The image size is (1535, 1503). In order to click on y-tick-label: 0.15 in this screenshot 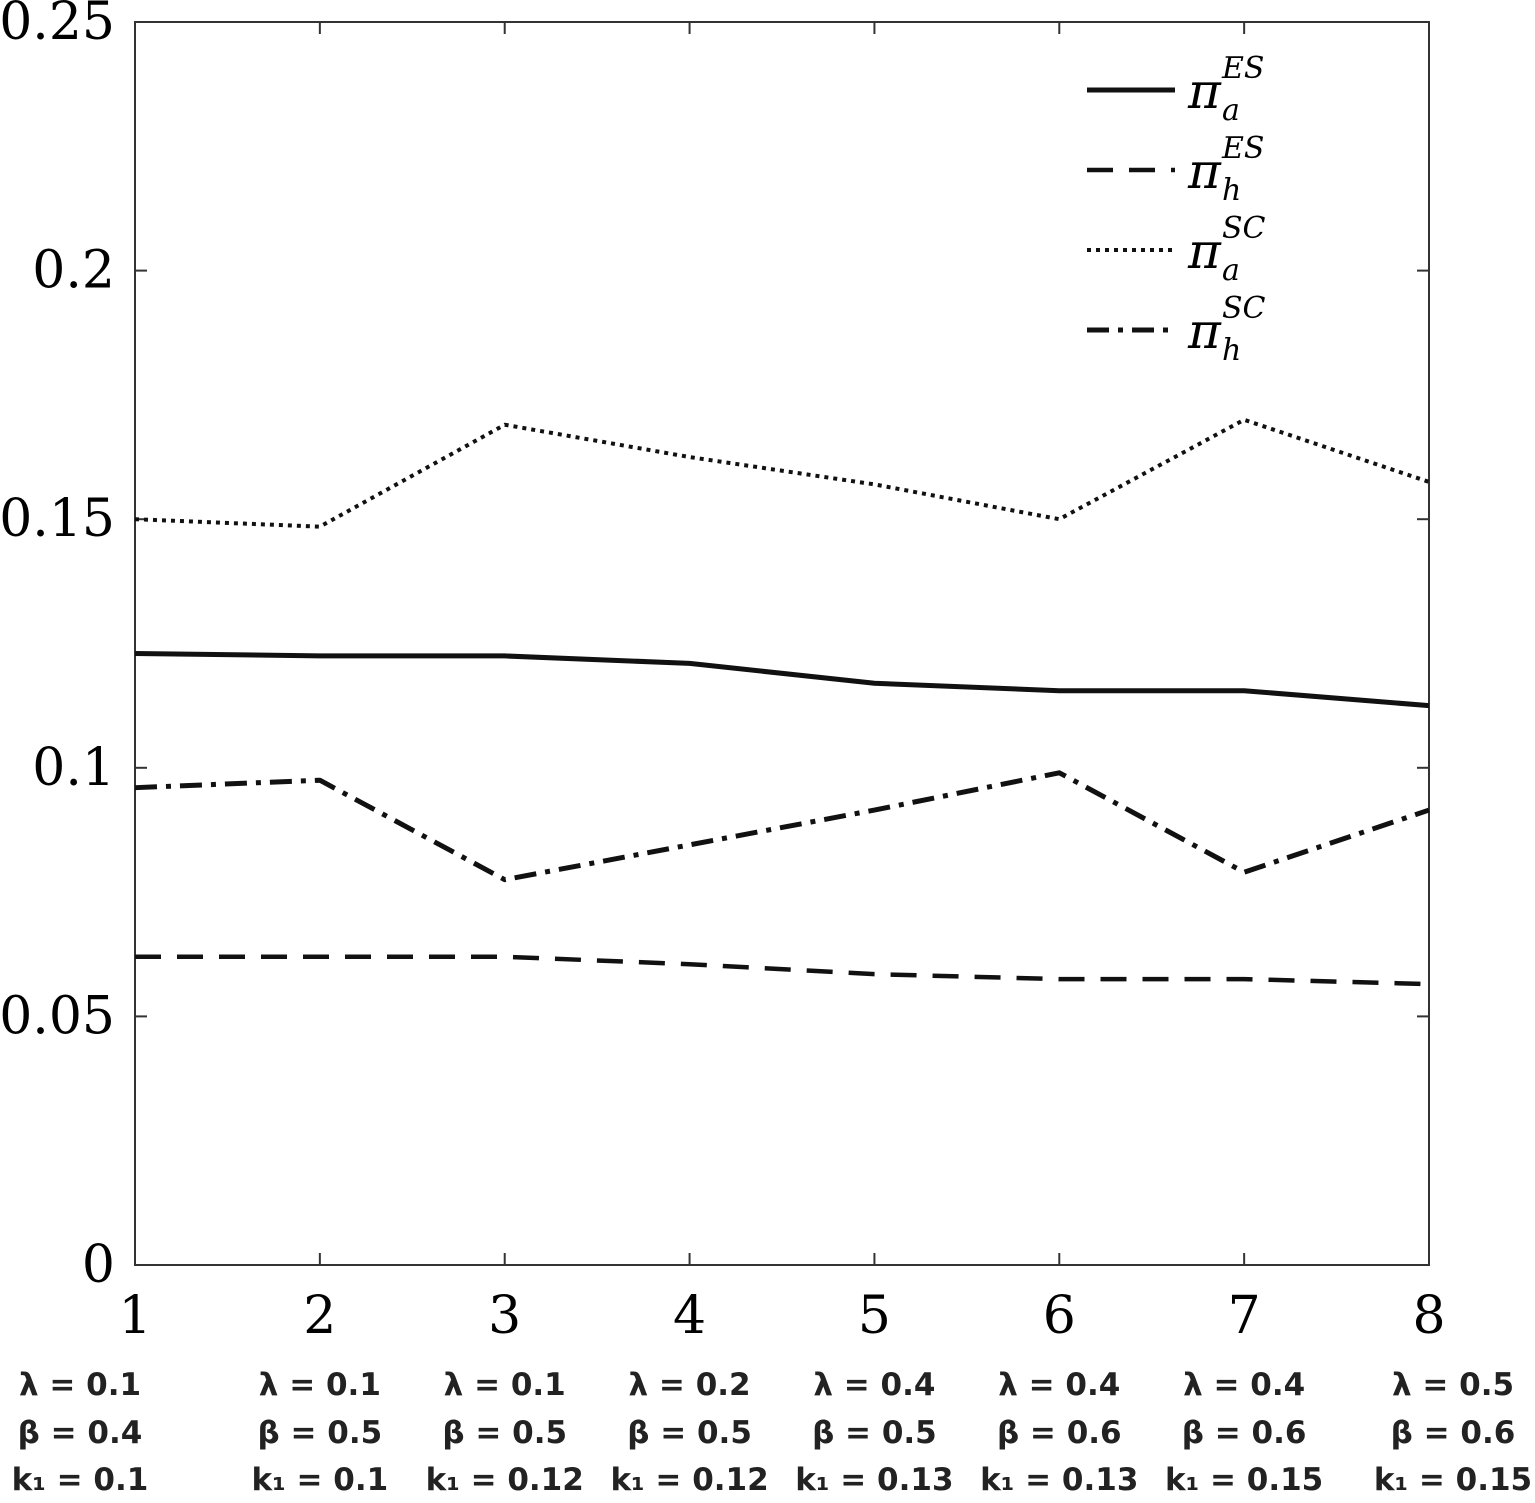, I will do `click(57, 519)`.